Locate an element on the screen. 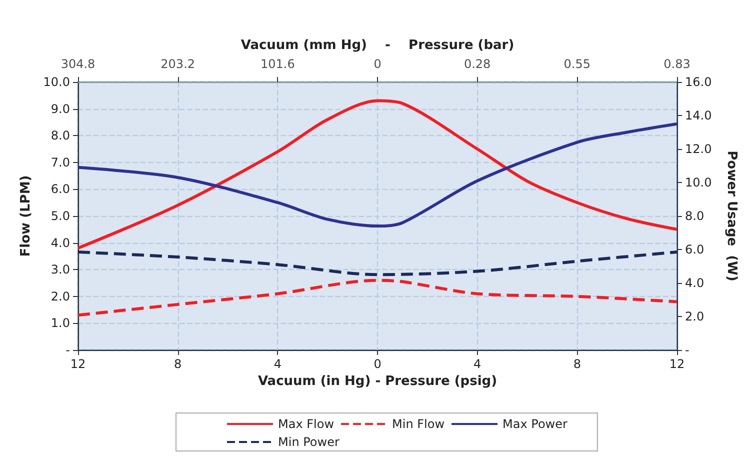 This screenshot has height=459, width=751. text: 0.55 is located at coordinates (577, 64).